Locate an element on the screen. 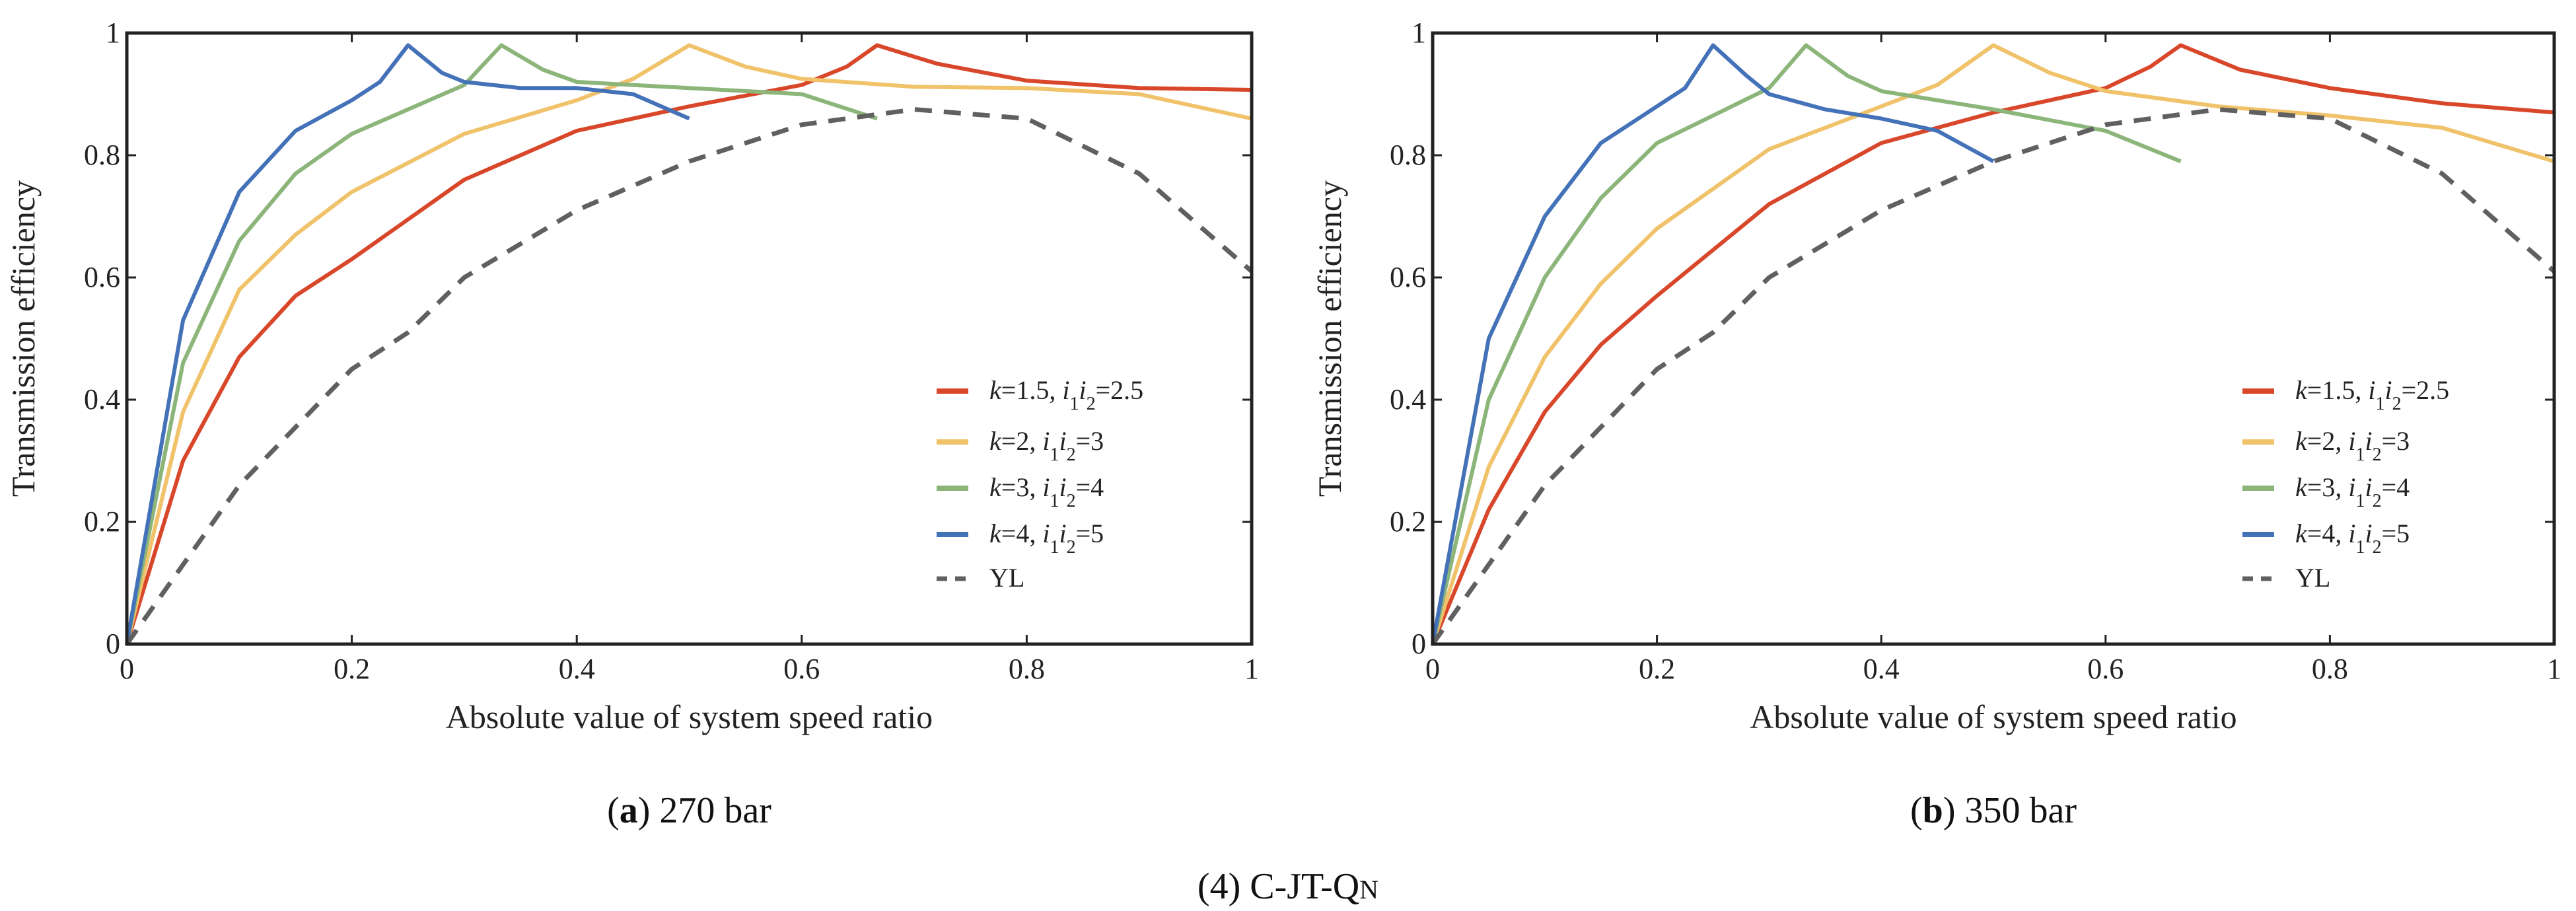 The width and height of the screenshot is (2576, 911). x-tick-label: 0.8 is located at coordinates (2330, 669).